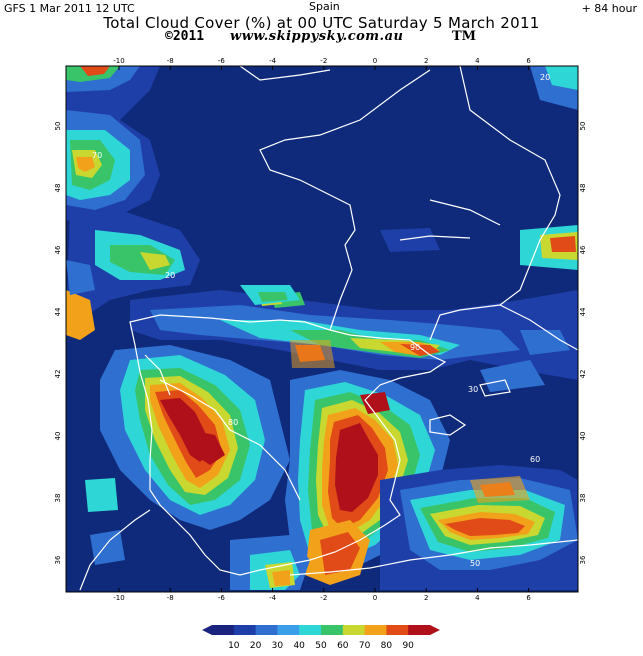  What do you see at coordinates (464, 36) in the screenshot?
I see `trademark-label: TM` at bounding box center [464, 36].